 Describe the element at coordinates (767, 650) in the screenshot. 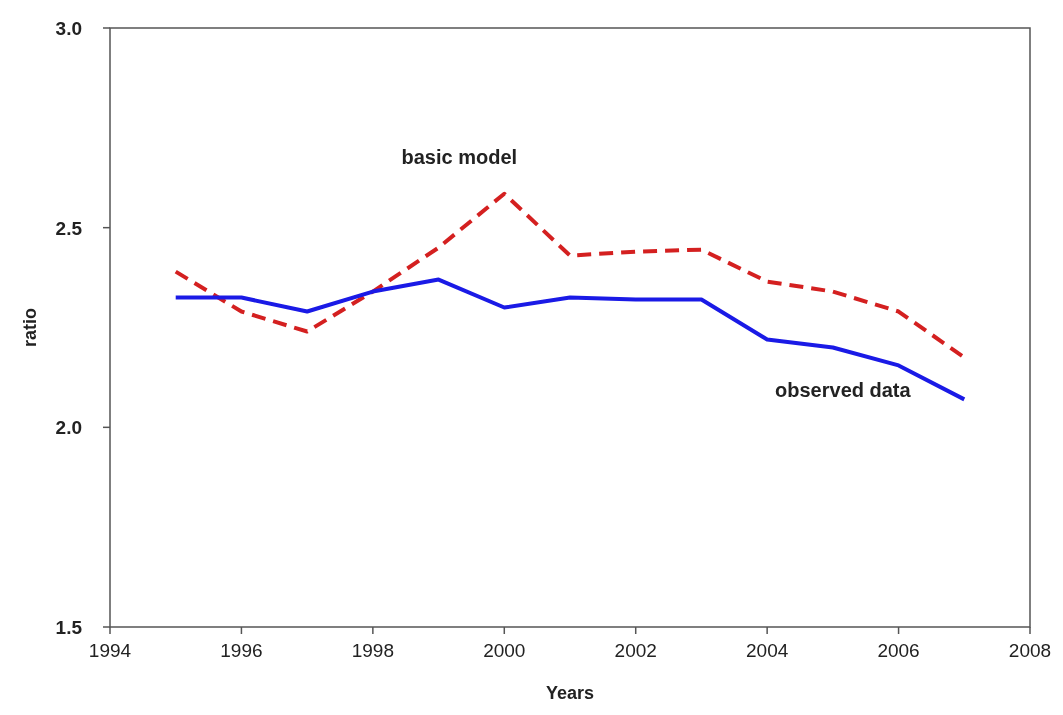

I see `x-tick-label: 2004` at that location.